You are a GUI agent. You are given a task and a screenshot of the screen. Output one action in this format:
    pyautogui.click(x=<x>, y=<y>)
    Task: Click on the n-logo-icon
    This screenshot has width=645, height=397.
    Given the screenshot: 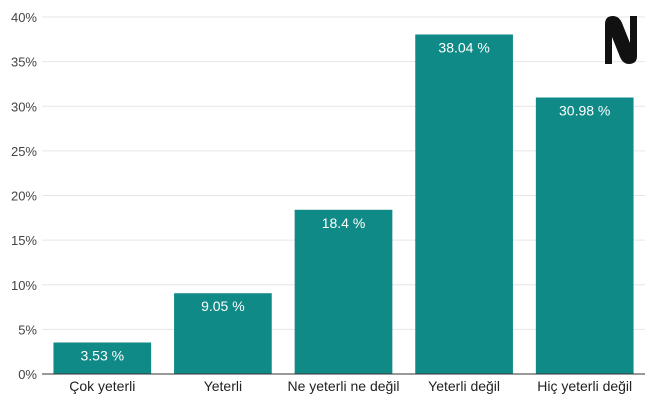 What is the action you would take?
    pyautogui.click(x=621, y=40)
    